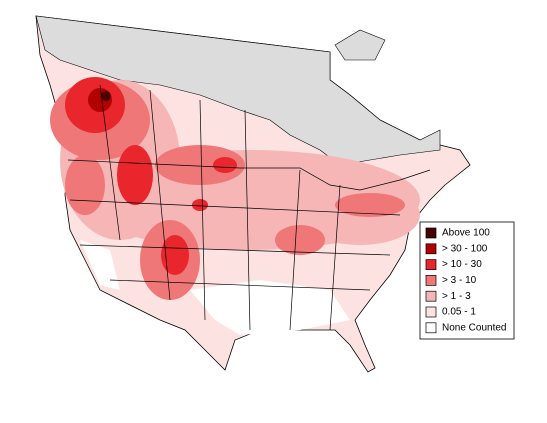 The image size is (547, 423). What do you see at coordinates (466, 233) in the screenshot?
I see `legend-label: Above 100` at bounding box center [466, 233].